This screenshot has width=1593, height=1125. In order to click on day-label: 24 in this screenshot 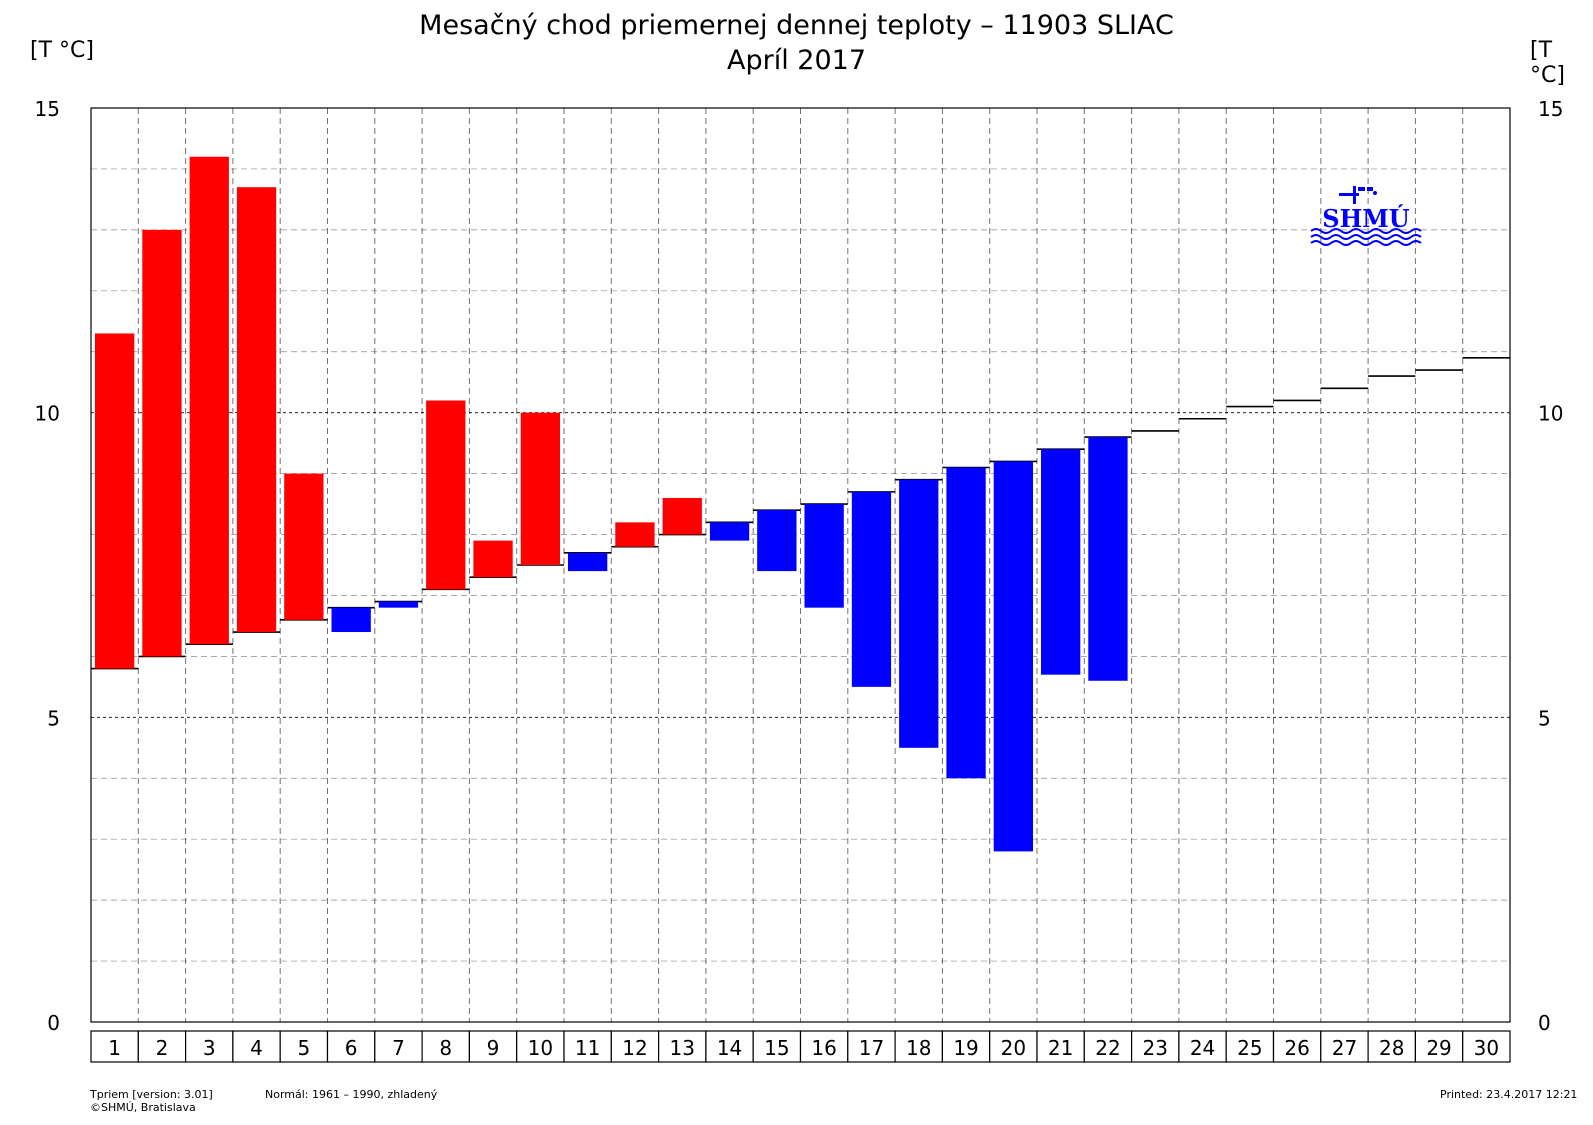, I will do `click(1202, 1048)`.